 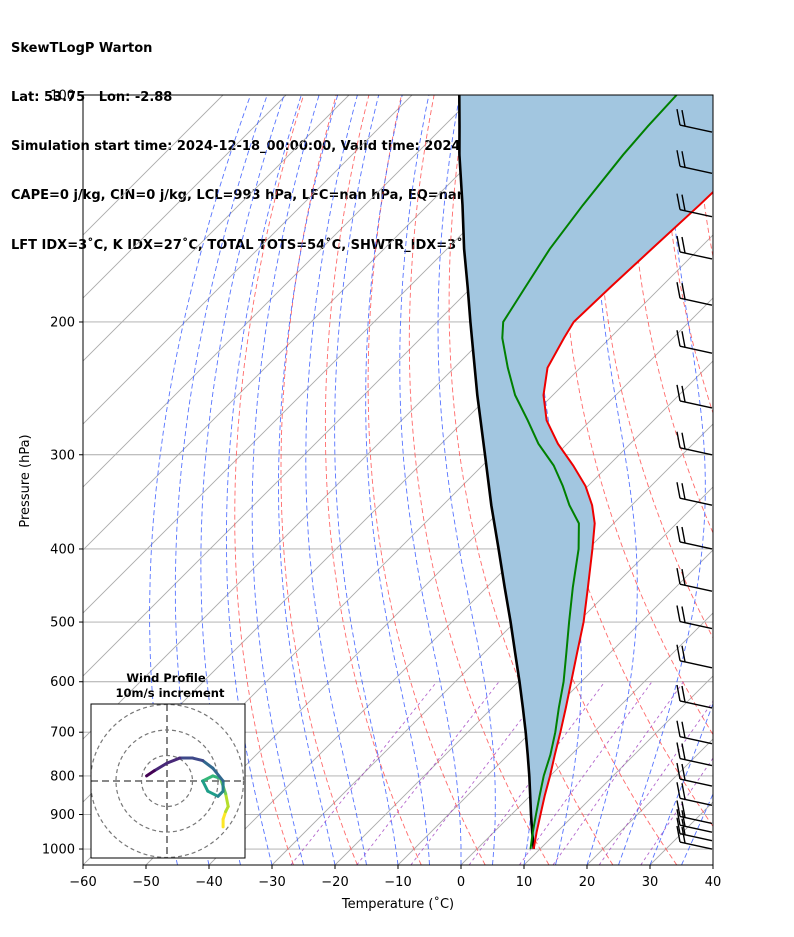 I want to click on hodograph-title: Wind Profile, so click(x=166, y=678).